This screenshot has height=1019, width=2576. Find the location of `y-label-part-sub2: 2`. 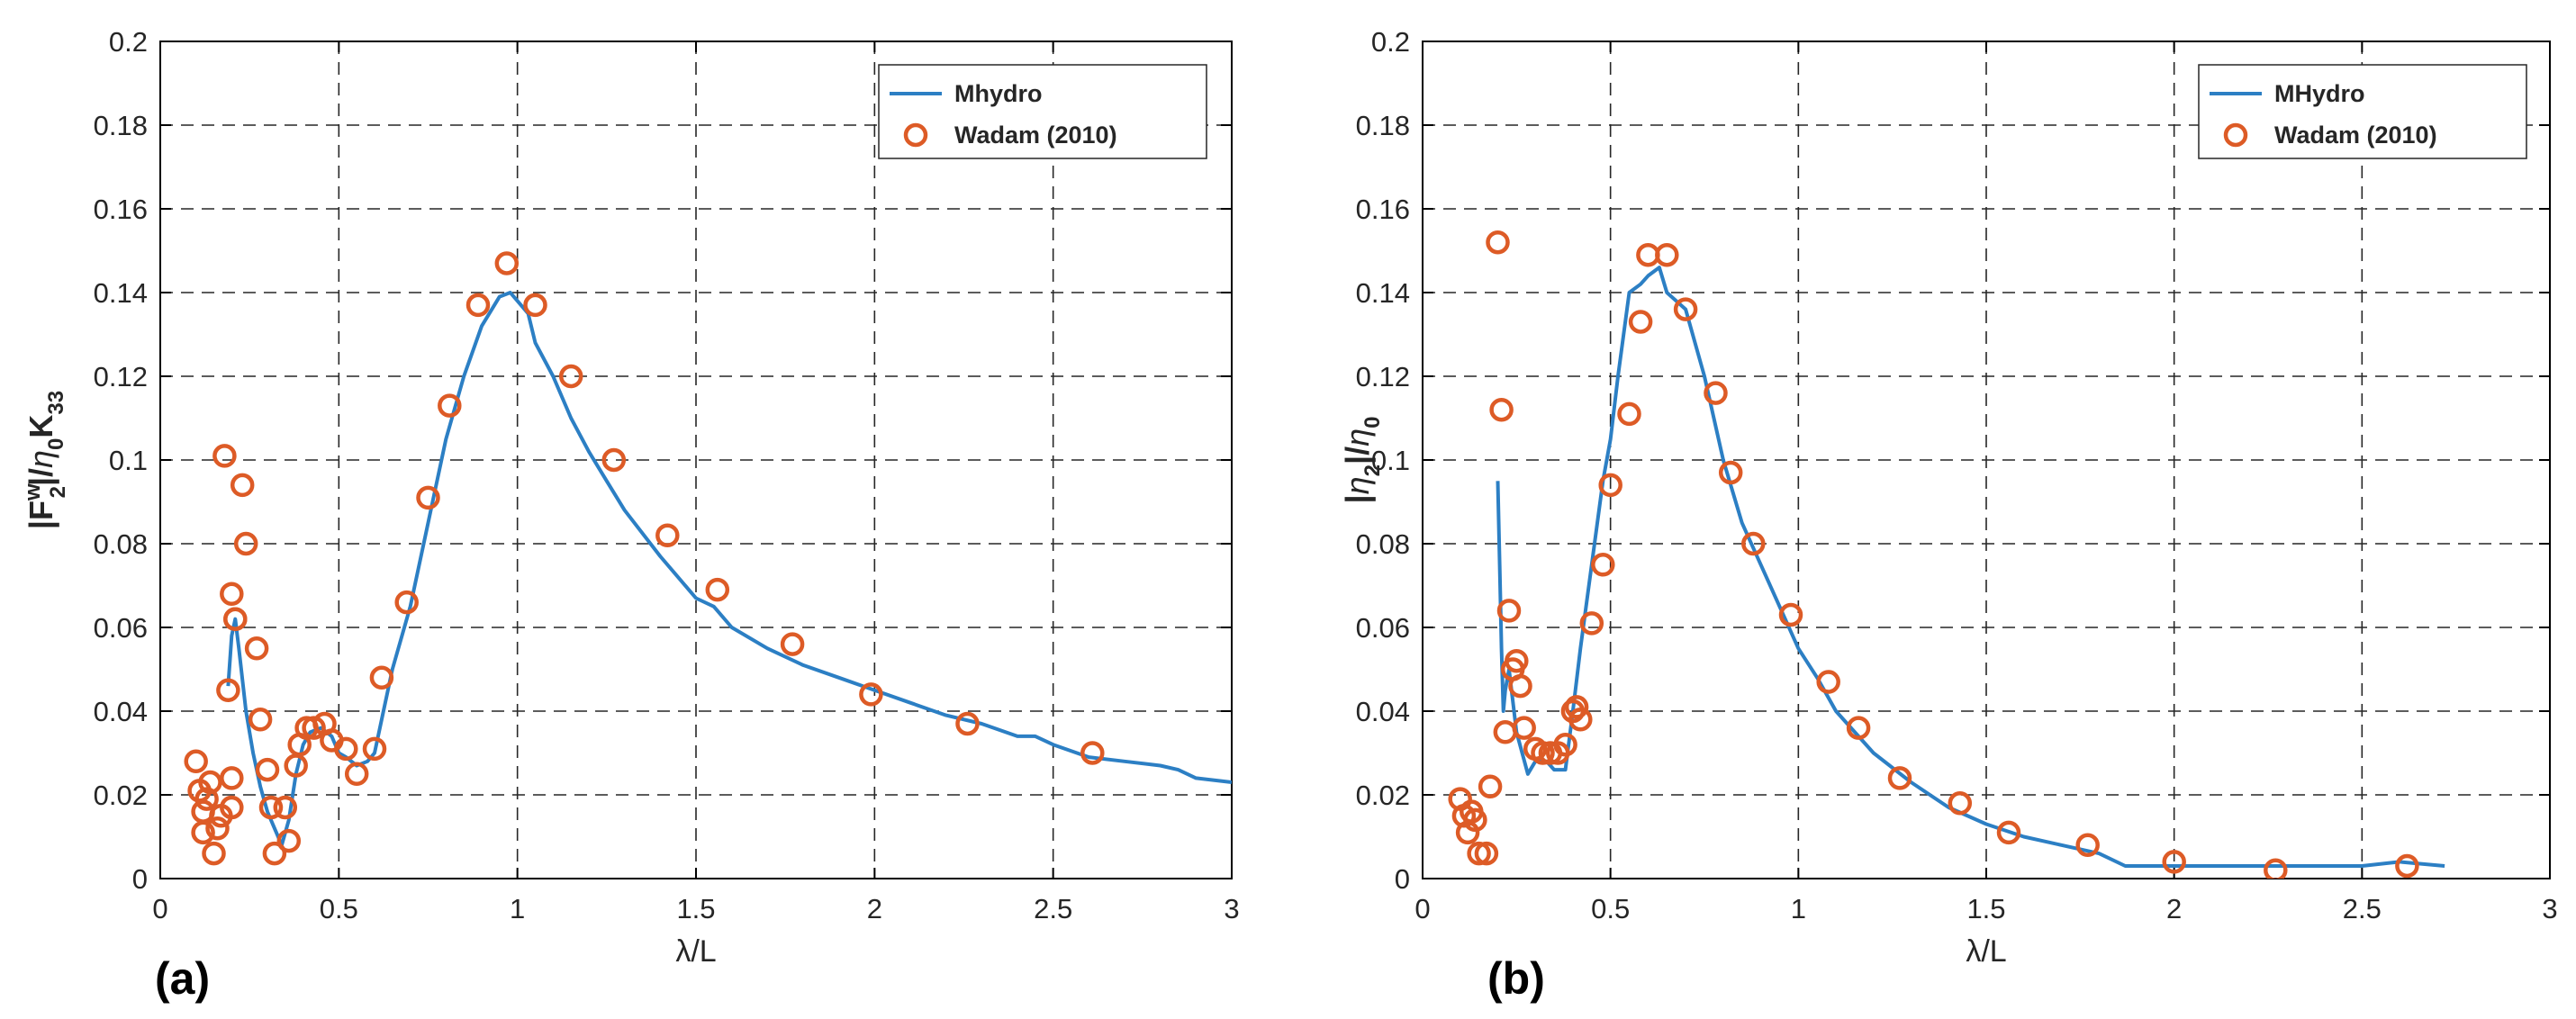

y-label-part-sub2: 2 is located at coordinates (58, 492).